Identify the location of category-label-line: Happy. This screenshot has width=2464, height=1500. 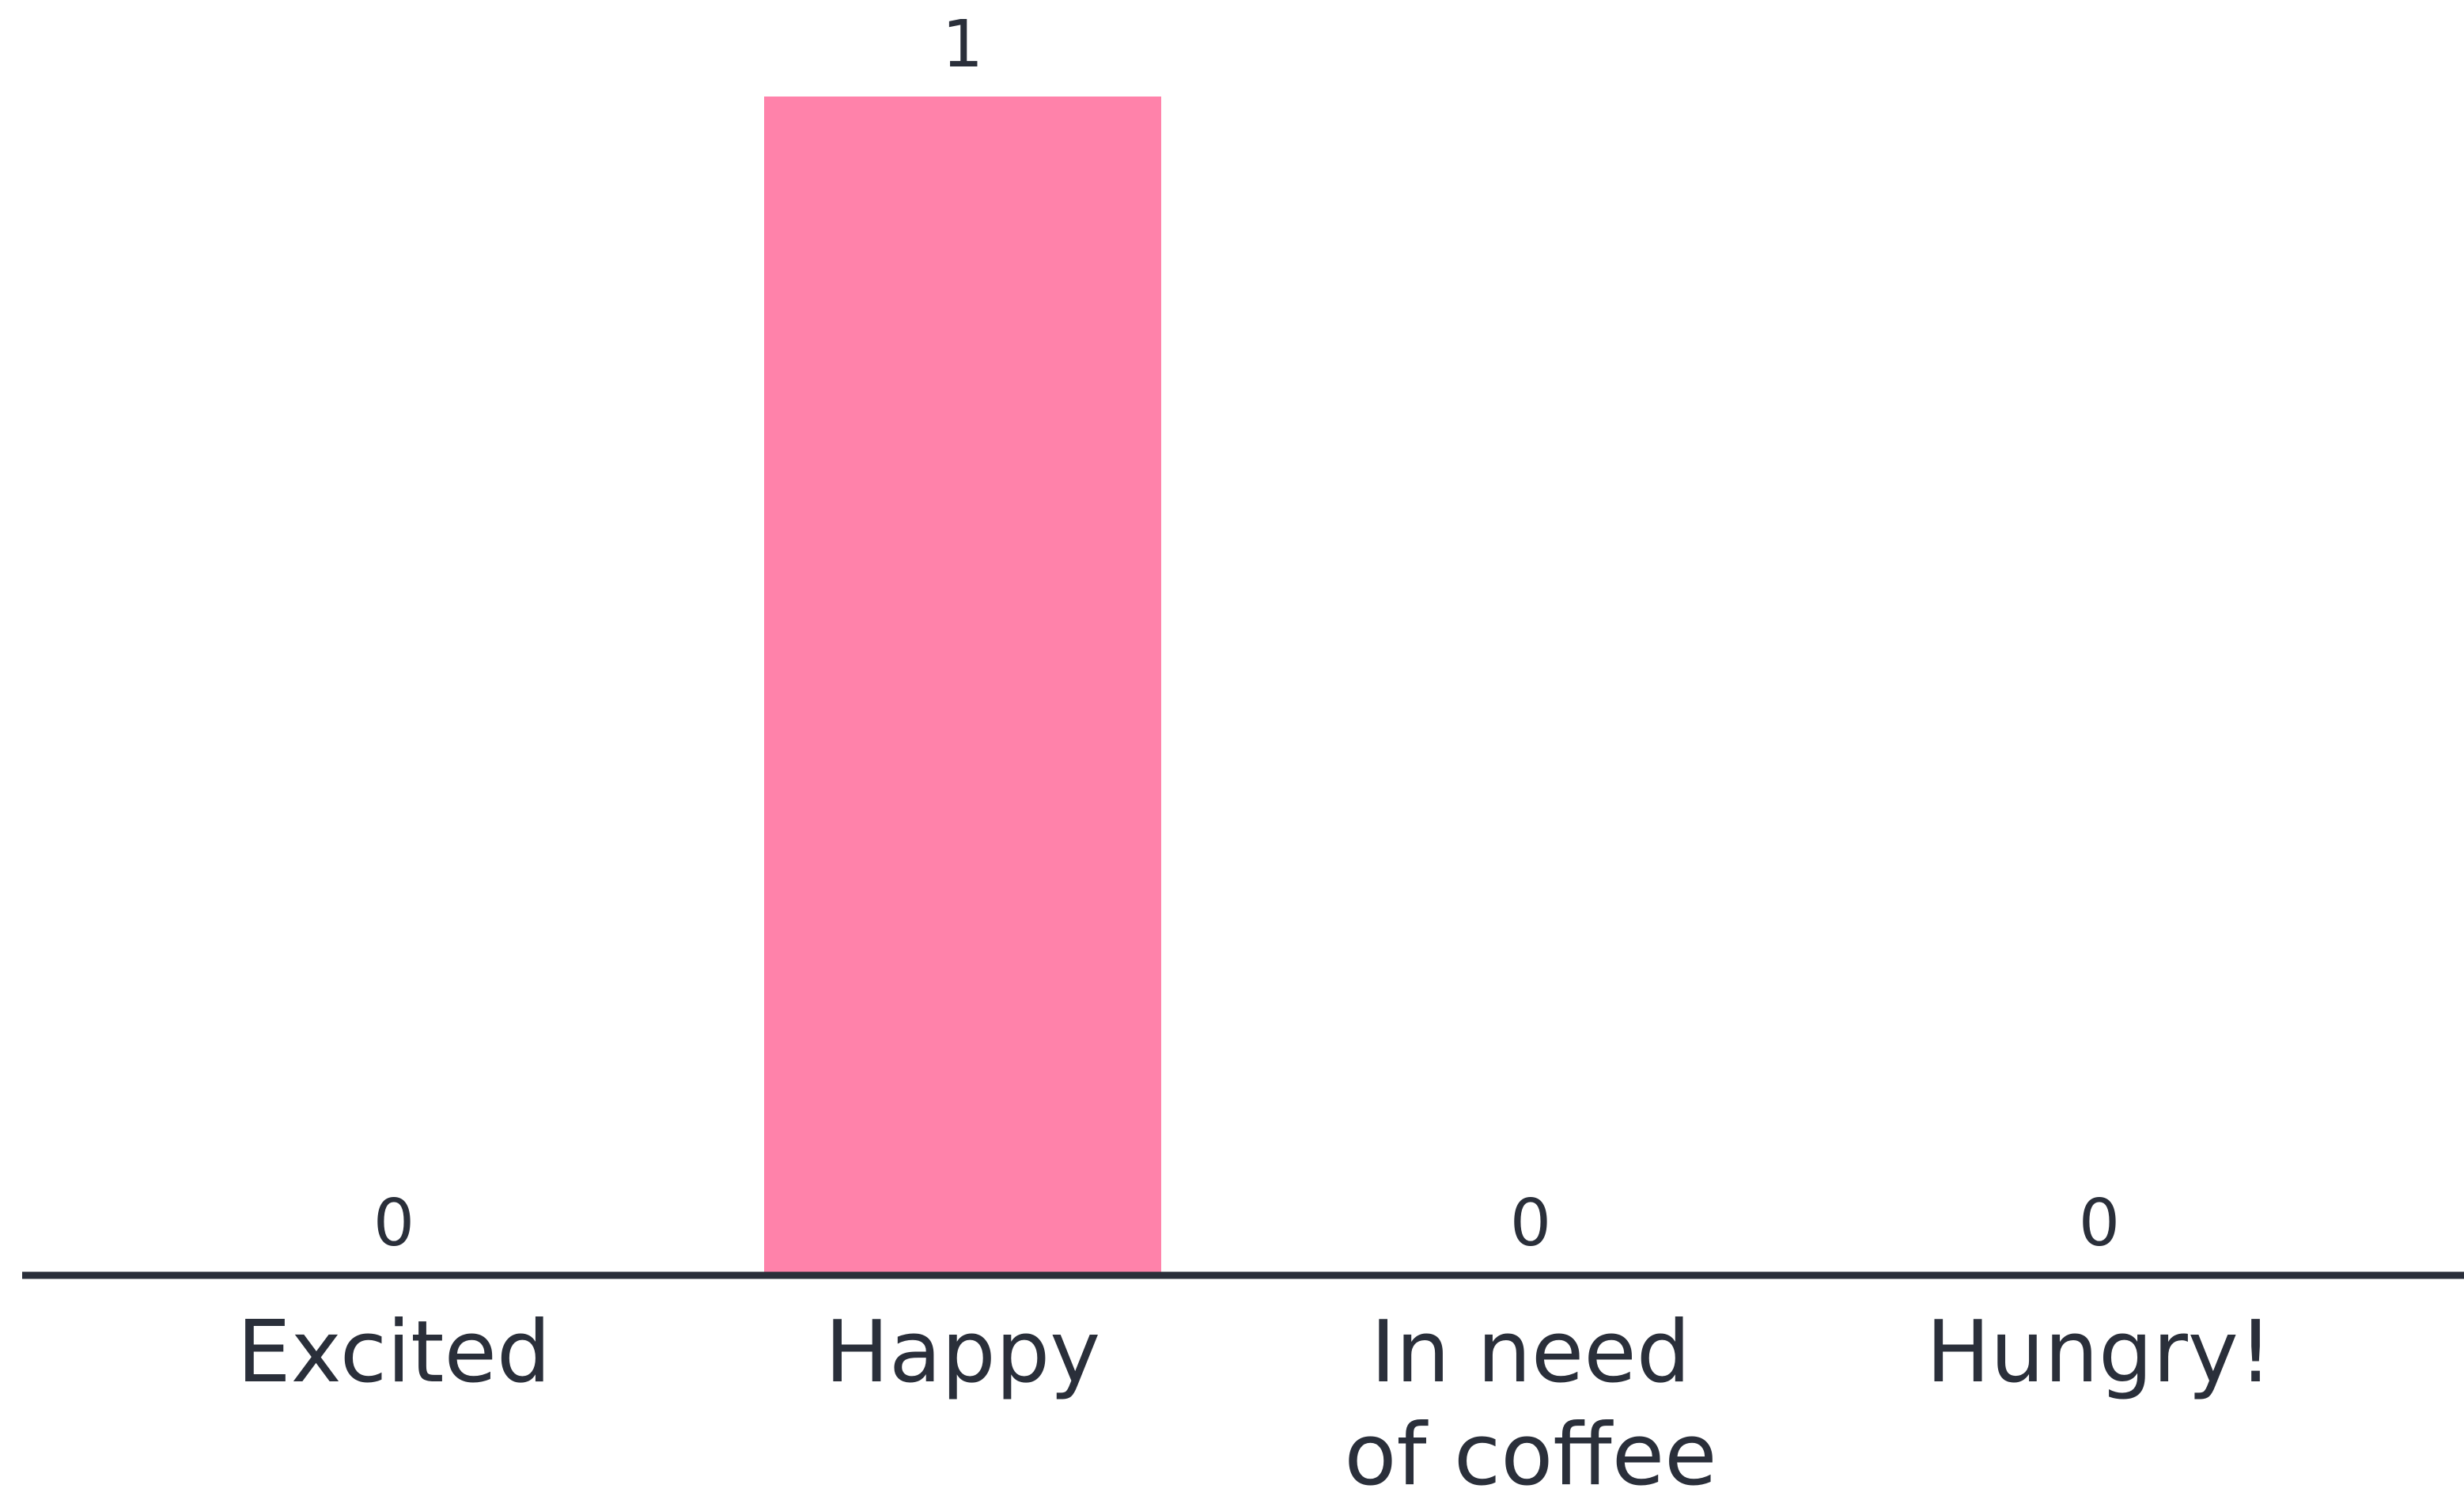
(962, 1352).